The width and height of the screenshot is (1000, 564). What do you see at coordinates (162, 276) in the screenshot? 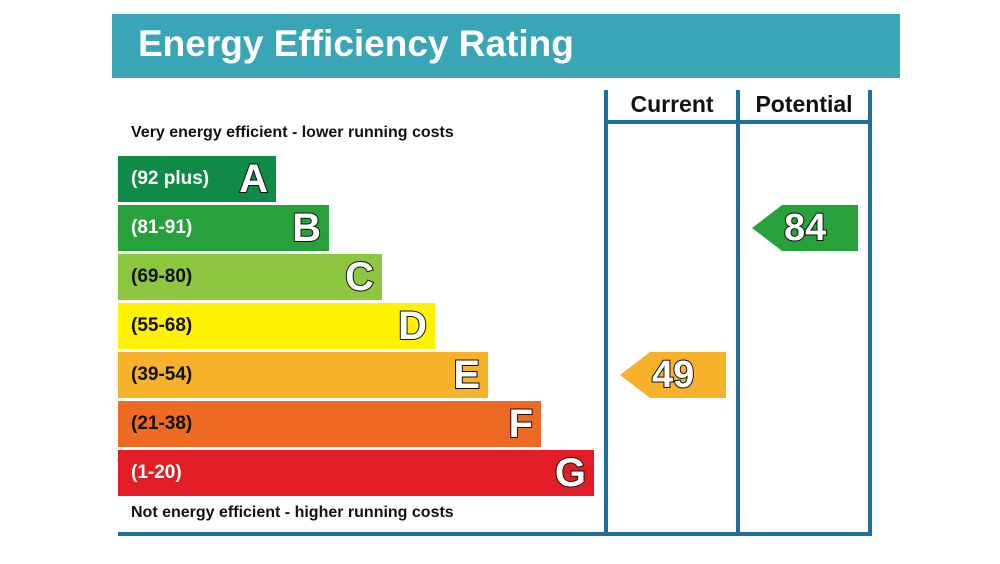
I see `band-range-label: (69-80)` at bounding box center [162, 276].